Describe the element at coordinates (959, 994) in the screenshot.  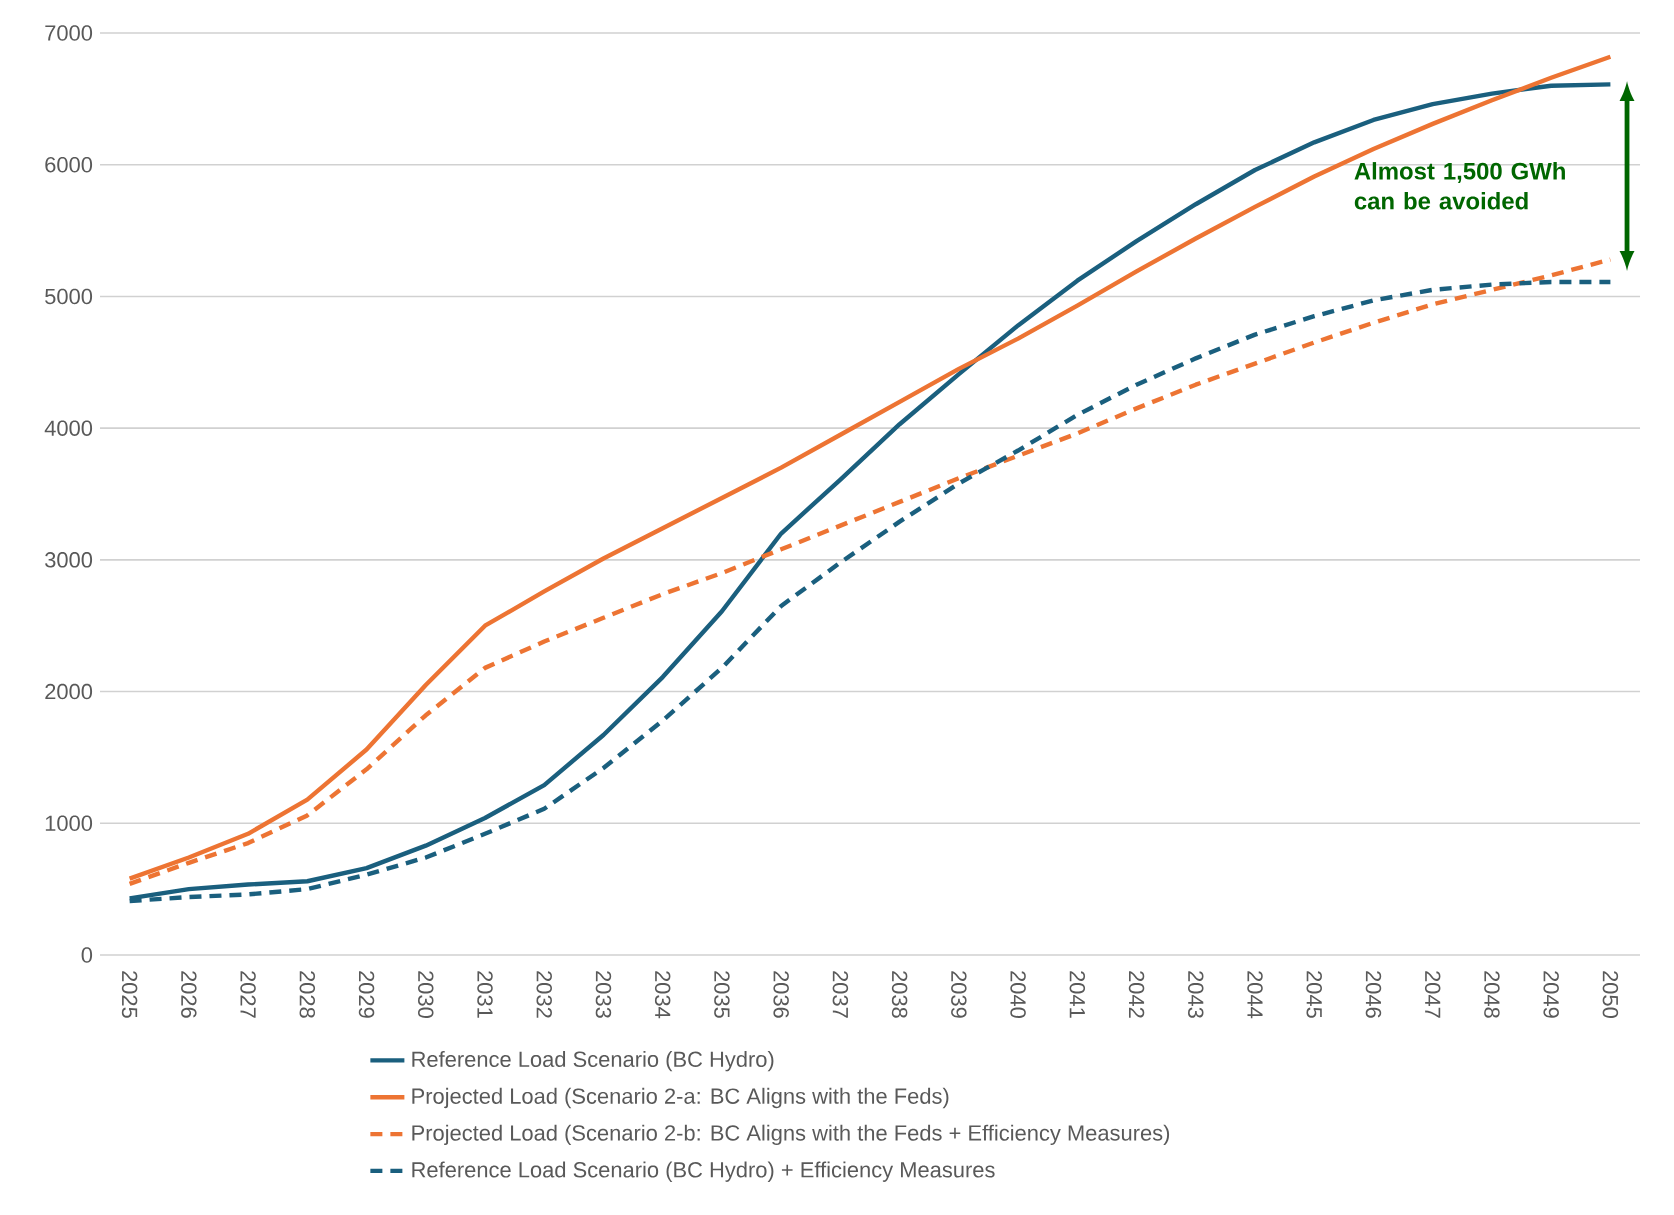
I see `x-tick-label: 2039` at that location.